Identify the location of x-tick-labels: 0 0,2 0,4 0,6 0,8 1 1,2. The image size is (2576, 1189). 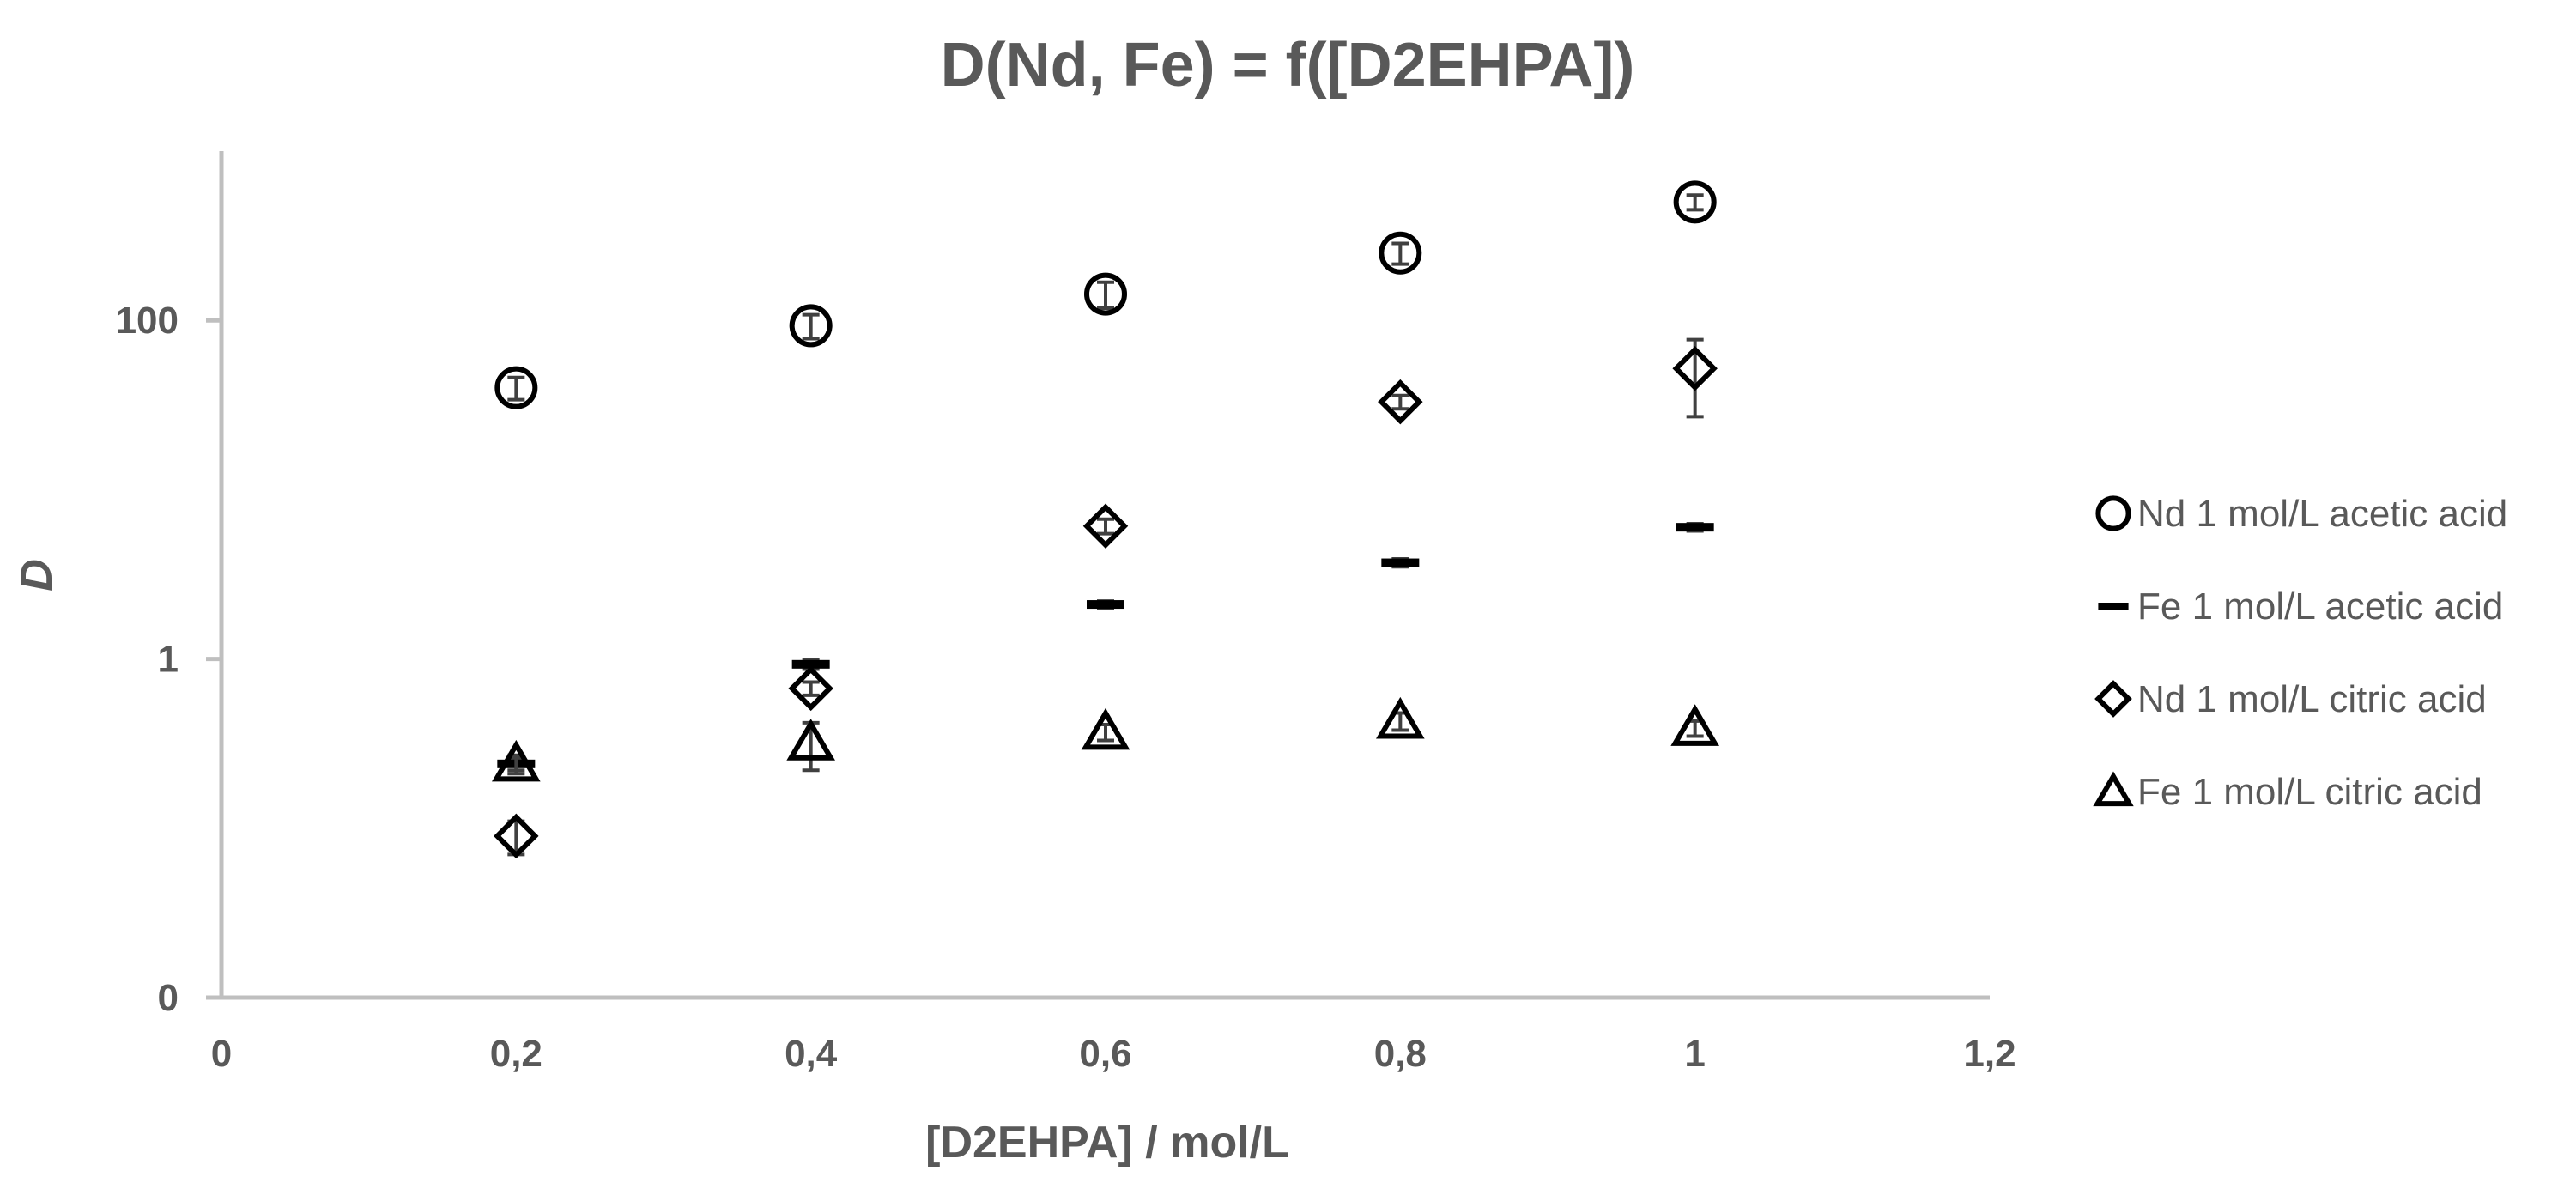
(1113, 1054).